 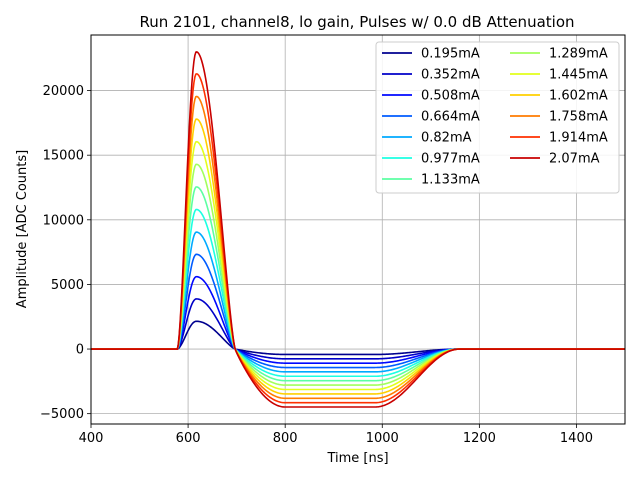 I want to click on y-tick-label: 15000, so click(x=63, y=156).